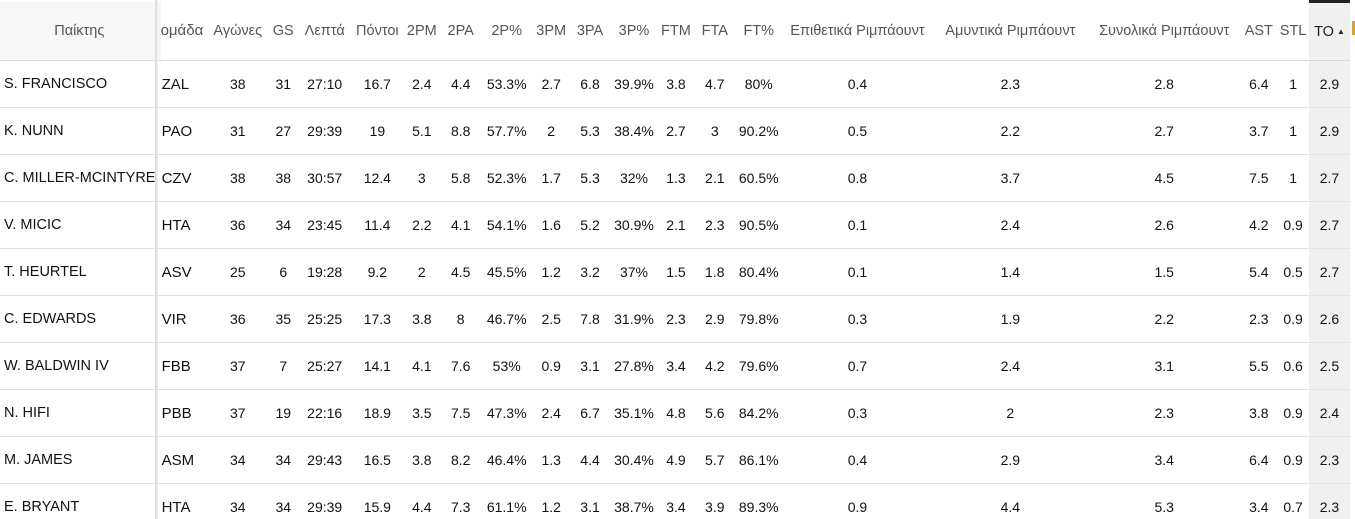 The width and height of the screenshot is (1355, 519). Describe the element at coordinates (460, 460) in the screenshot. I see `2pa-cell: 8.2` at that location.